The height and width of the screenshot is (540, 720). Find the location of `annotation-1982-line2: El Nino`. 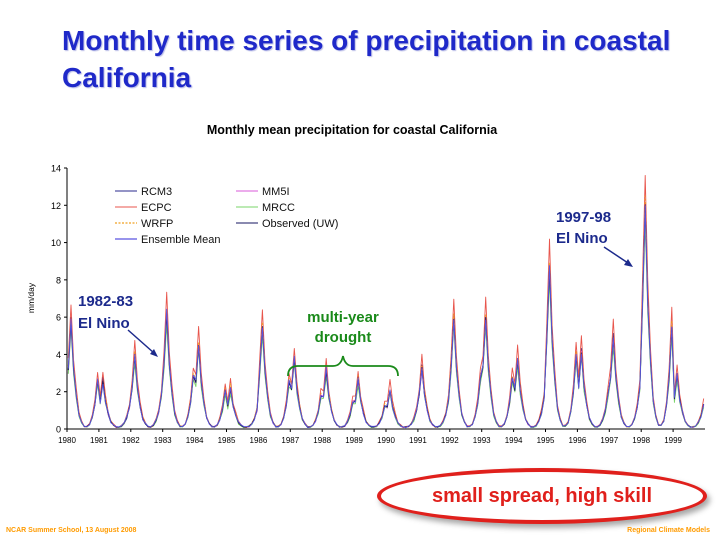

annotation-1982-line2: El Nino is located at coordinates (104, 323).